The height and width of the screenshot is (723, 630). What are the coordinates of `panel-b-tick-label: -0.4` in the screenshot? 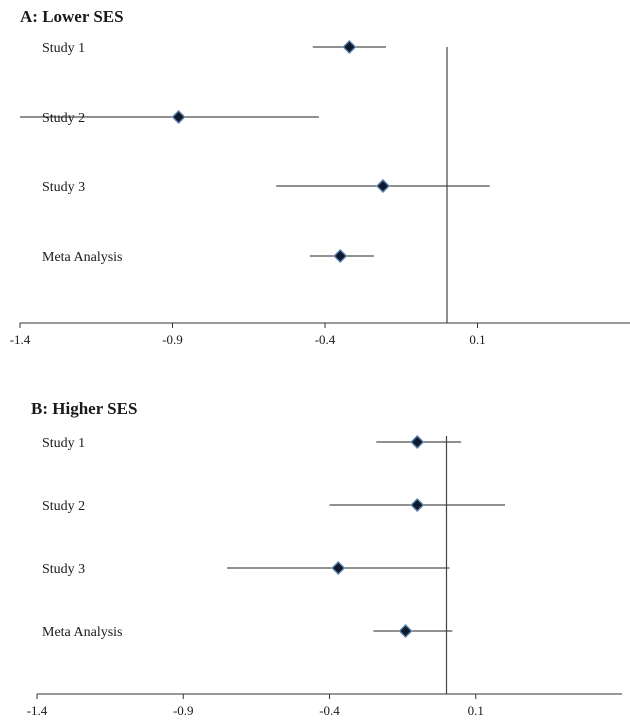 It's located at (329, 710).